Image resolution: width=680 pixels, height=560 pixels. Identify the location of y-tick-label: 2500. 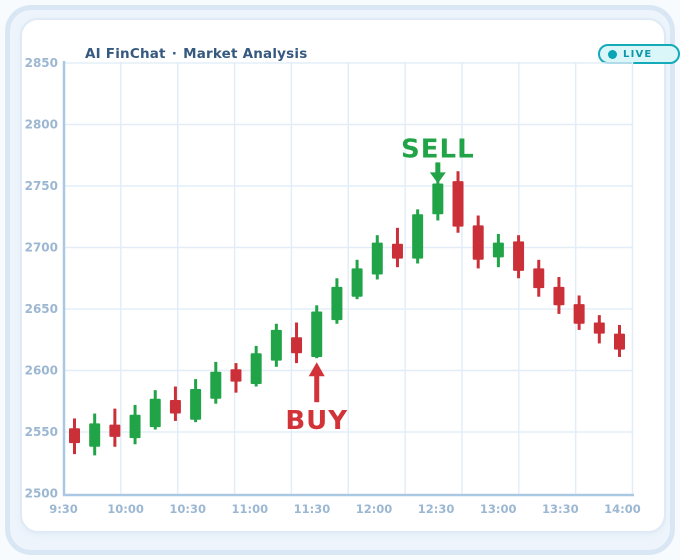
(41, 494).